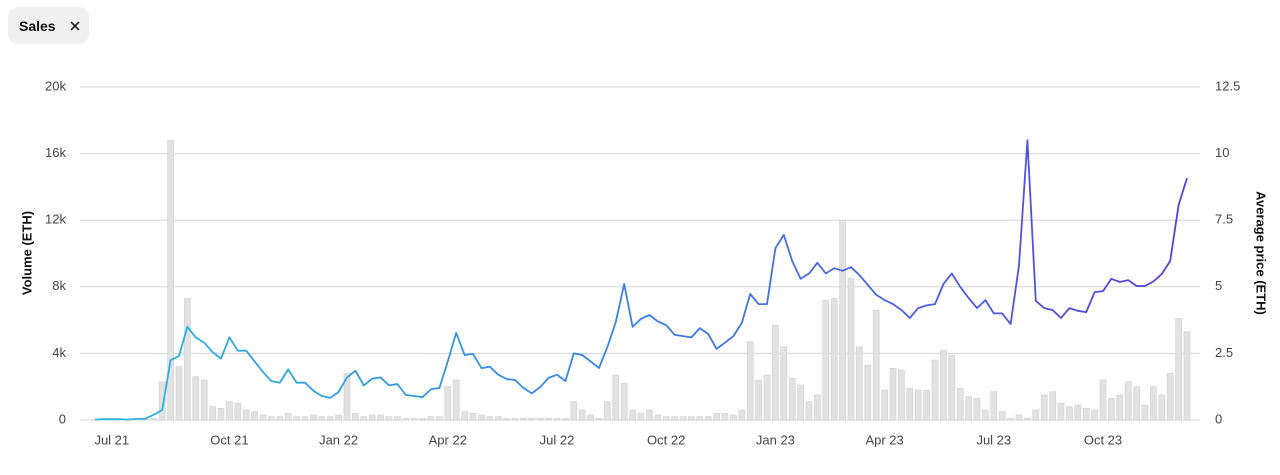  Describe the element at coordinates (1218, 418) in the screenshot. I see `y2-tick-label: 0` at that location.